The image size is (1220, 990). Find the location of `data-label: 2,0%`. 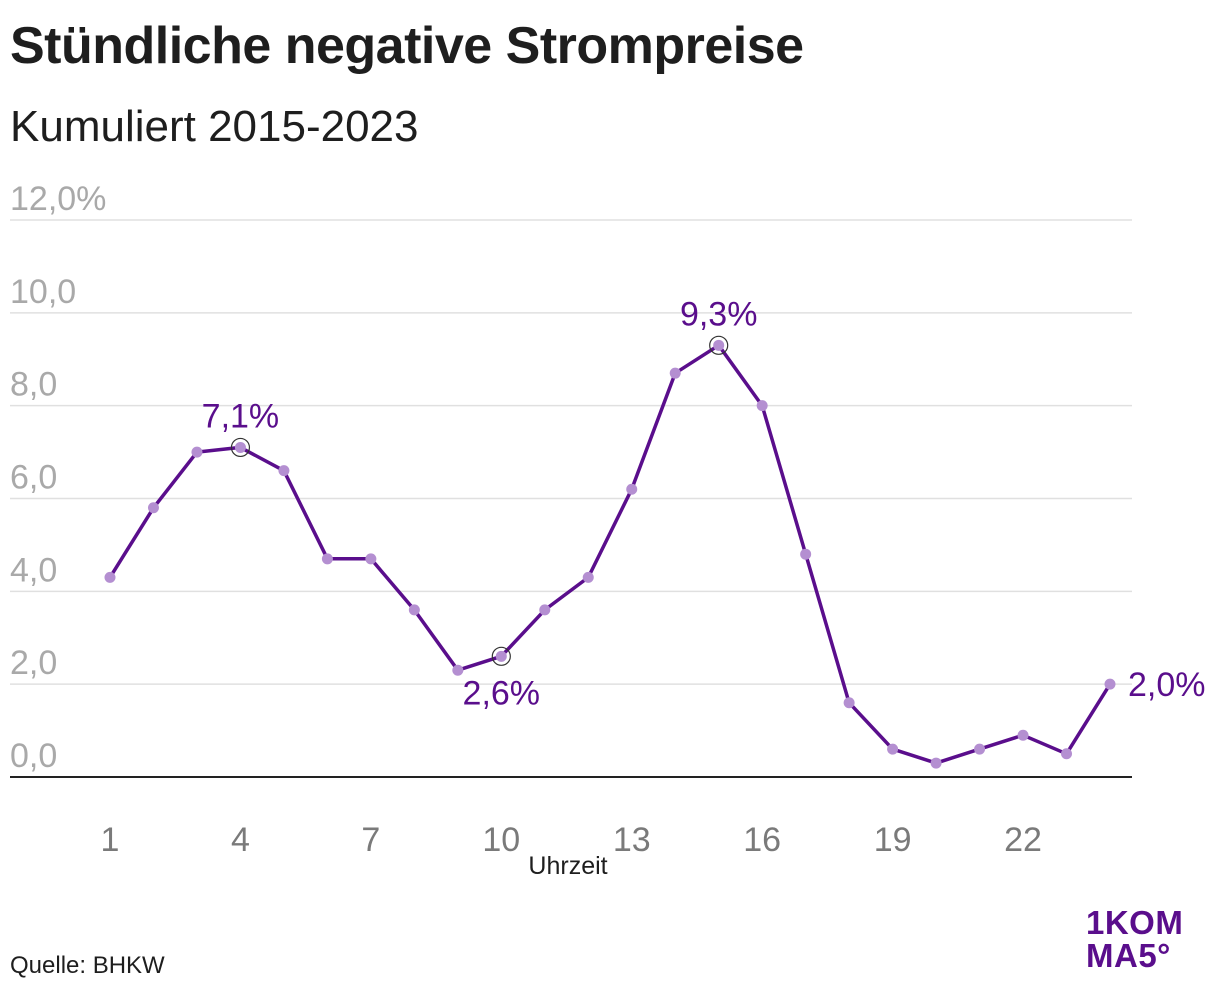

data-label: 2,0% is located at coordinates (1167, 685).